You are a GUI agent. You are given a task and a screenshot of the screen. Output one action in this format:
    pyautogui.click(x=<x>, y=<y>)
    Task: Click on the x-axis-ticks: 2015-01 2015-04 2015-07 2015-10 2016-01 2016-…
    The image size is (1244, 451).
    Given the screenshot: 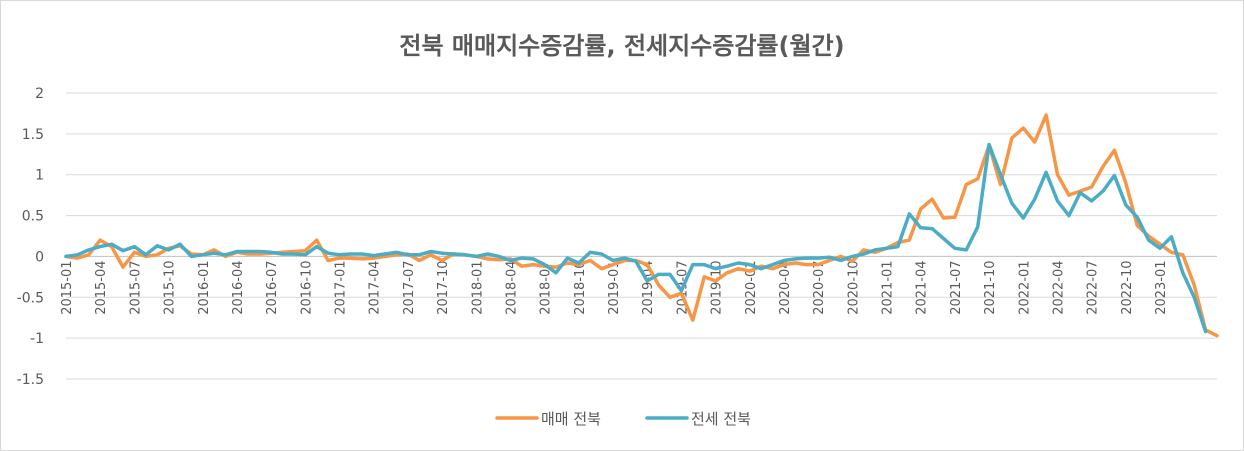 What is the action you would take?
    pyautogui.click(x=614, y=287)
    